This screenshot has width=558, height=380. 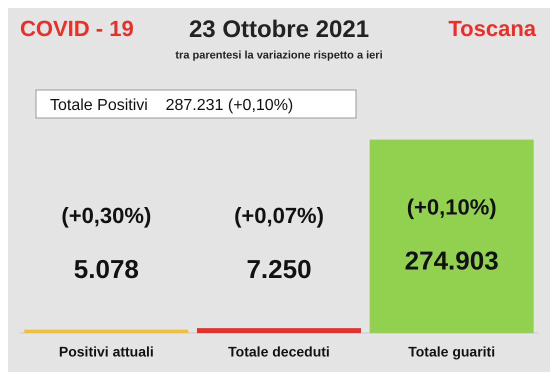 What do you see at coordinates (172, 105) in the screenshot?
I see `text: Totale Positivi 287.231 (+0,10%)` at bounding box center [172, 105].